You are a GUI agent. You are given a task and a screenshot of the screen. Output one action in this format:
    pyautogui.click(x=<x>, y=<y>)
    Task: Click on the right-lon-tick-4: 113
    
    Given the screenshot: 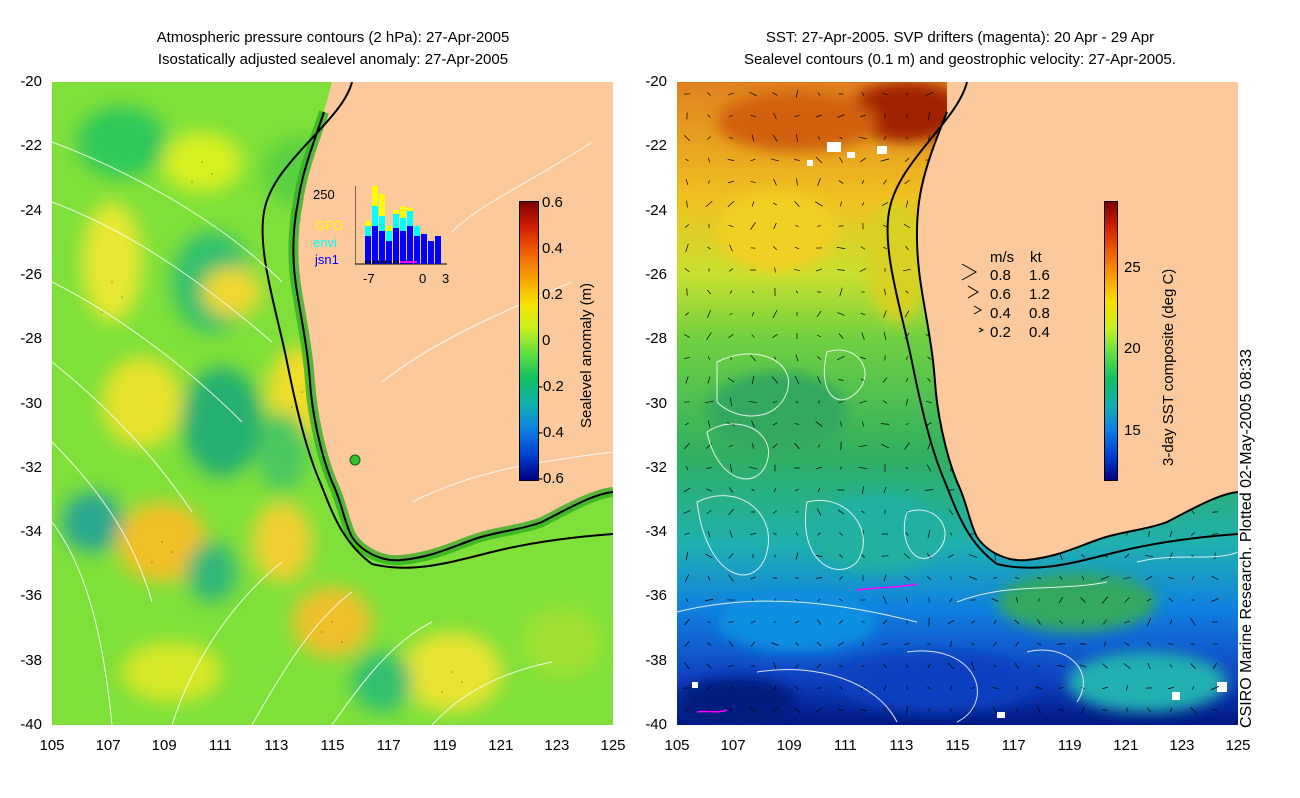 What is the action you would take?
    pyautogui.click(x=901, y=745)
    